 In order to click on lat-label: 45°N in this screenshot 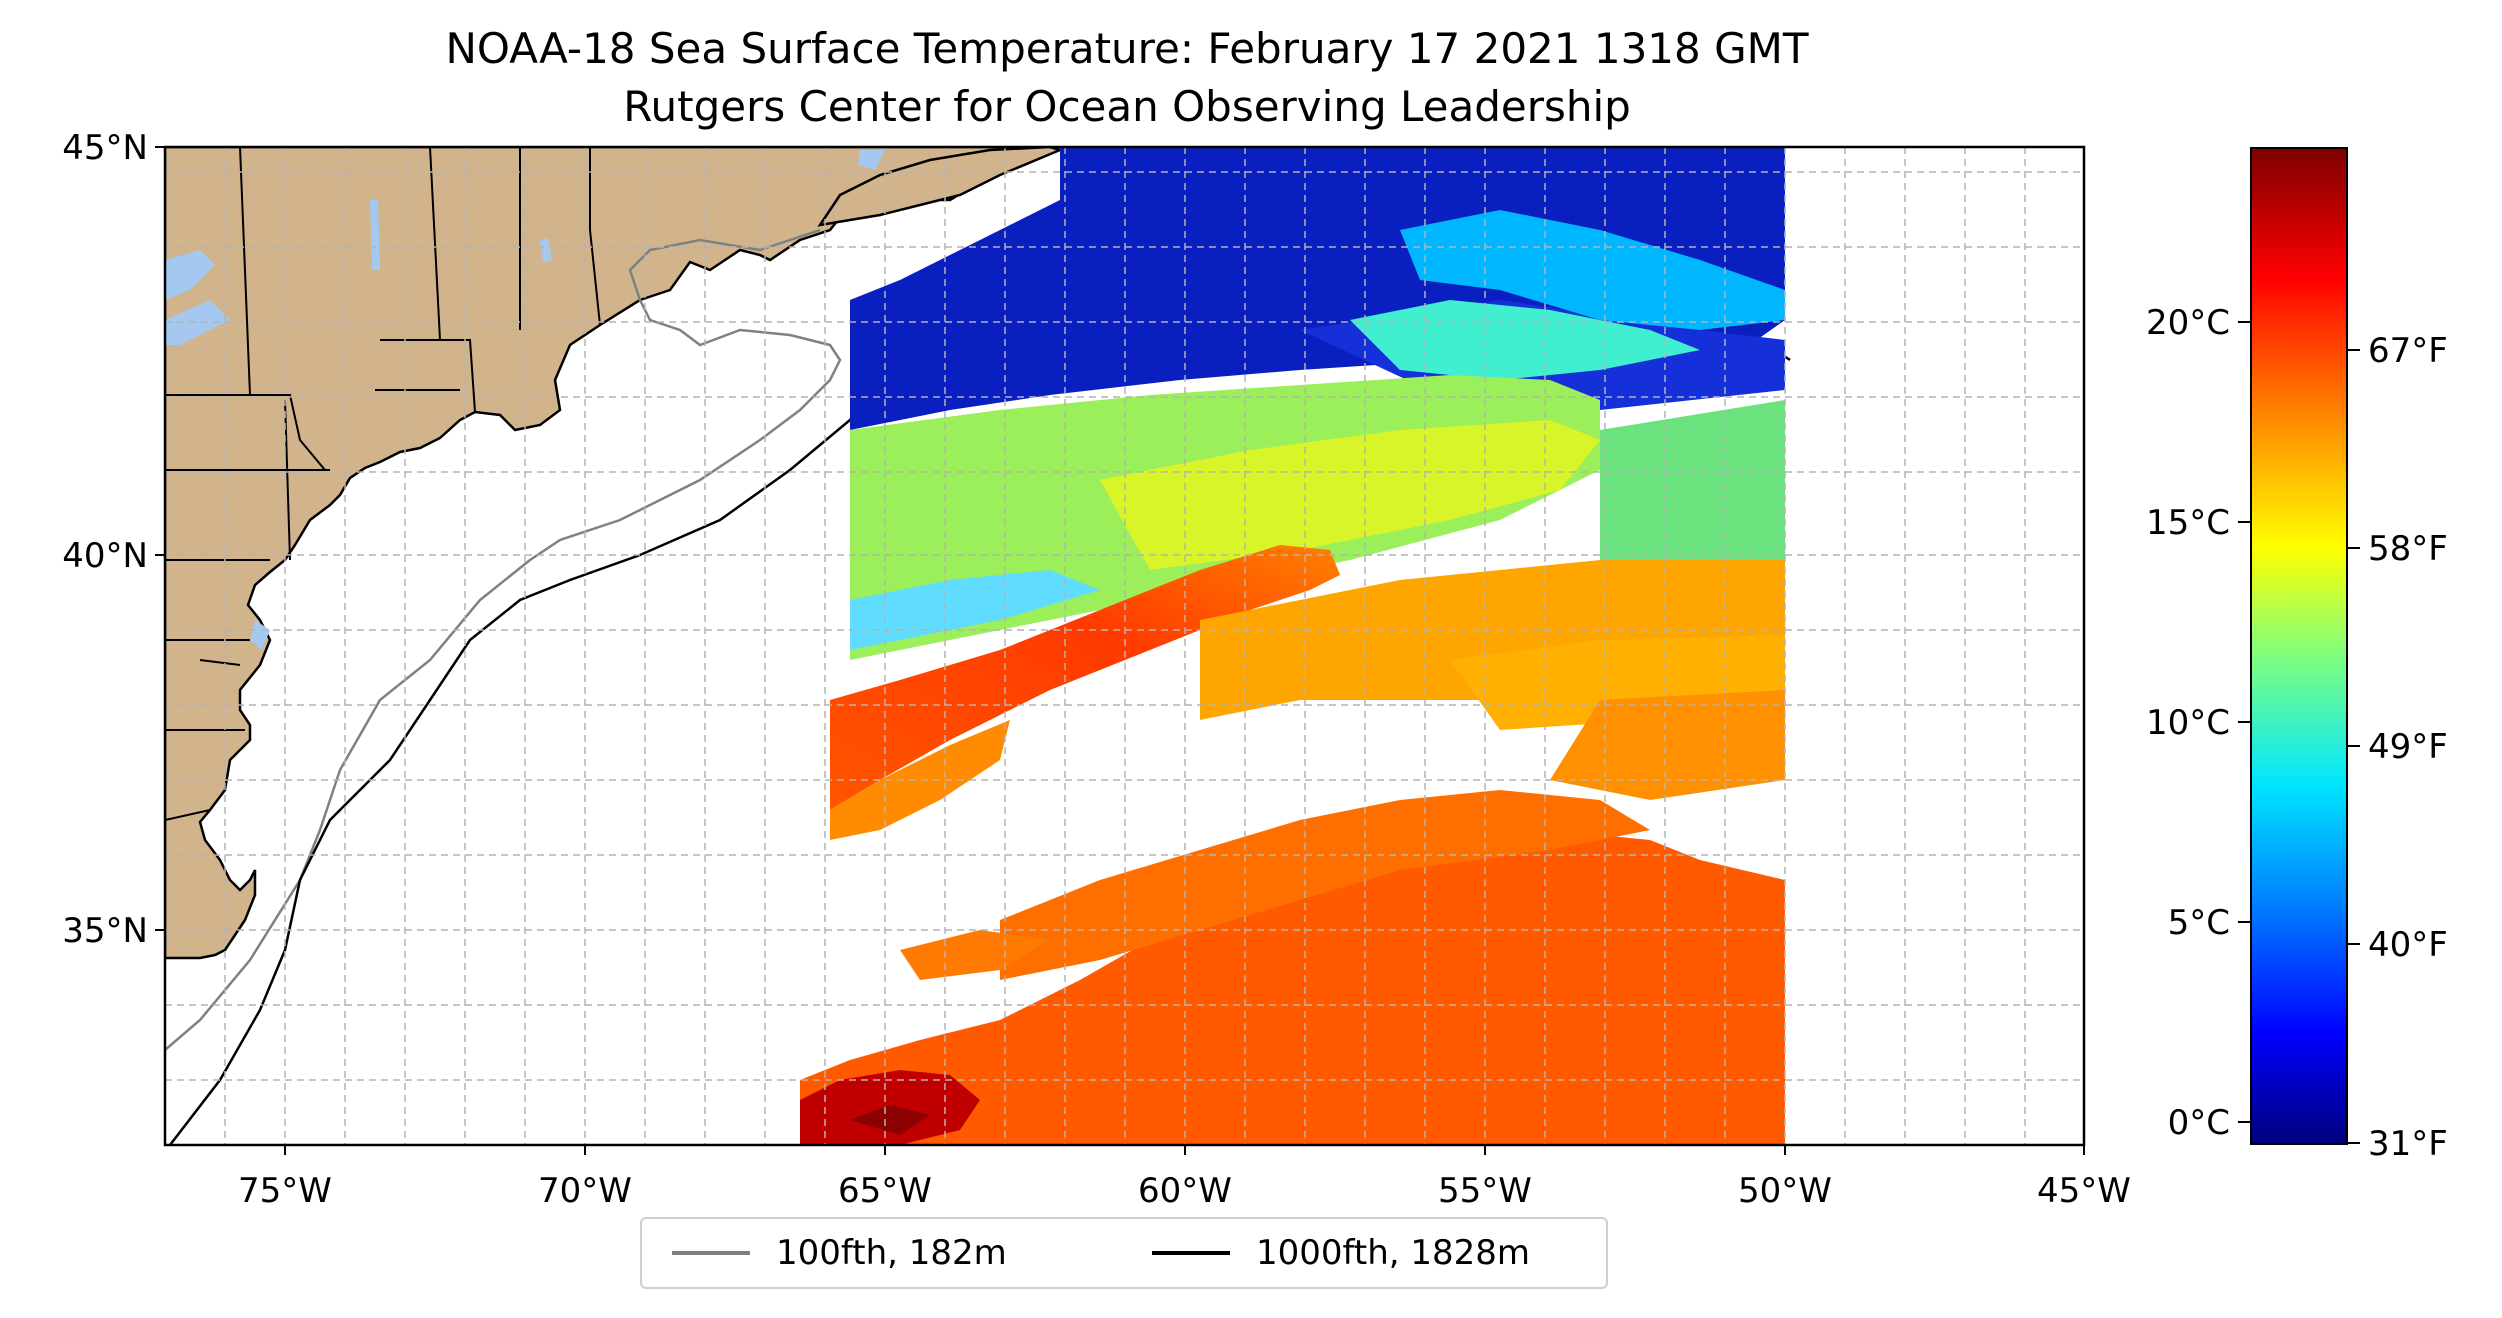, I will do `click(105, 148)`.